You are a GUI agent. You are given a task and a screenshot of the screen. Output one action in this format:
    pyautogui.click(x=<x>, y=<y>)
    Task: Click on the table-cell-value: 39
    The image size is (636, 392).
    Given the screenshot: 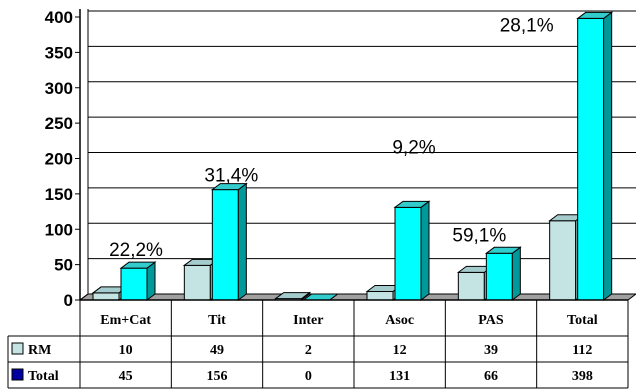 What is the action you would take?
    pyautogui.click(x=491, y=350)
    